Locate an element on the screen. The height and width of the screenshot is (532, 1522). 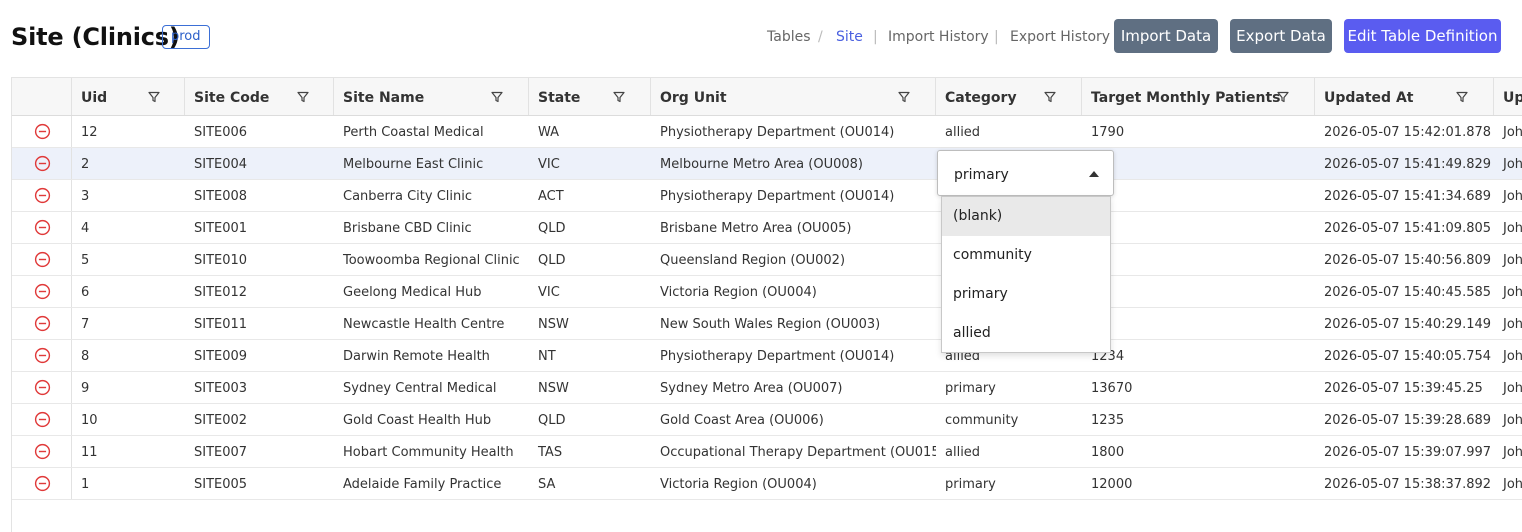
column-header-target-monthly-patients: Target Monthly Patients is located at coordinates (1198, 96).